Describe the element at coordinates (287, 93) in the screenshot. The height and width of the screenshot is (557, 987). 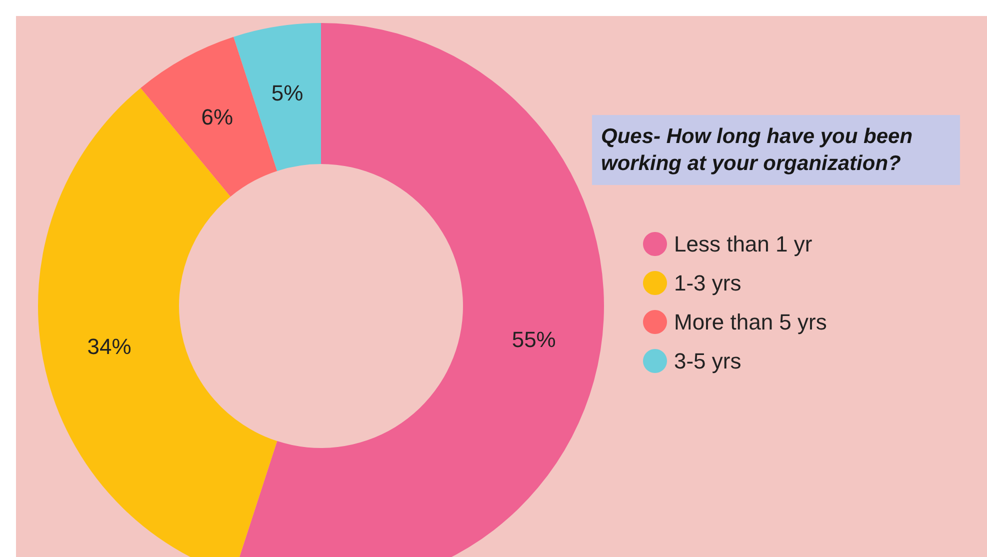
I see `data-label: 5%` at that location.